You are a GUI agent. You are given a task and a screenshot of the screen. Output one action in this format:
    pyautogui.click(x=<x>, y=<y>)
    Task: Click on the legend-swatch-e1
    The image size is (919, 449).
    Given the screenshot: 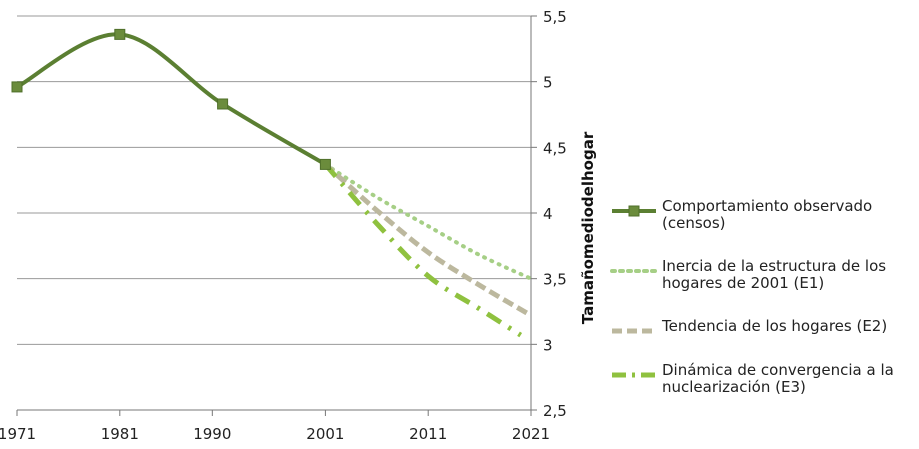 What is the action you would take?
    pyautogui.click(x=634, y=271)
    